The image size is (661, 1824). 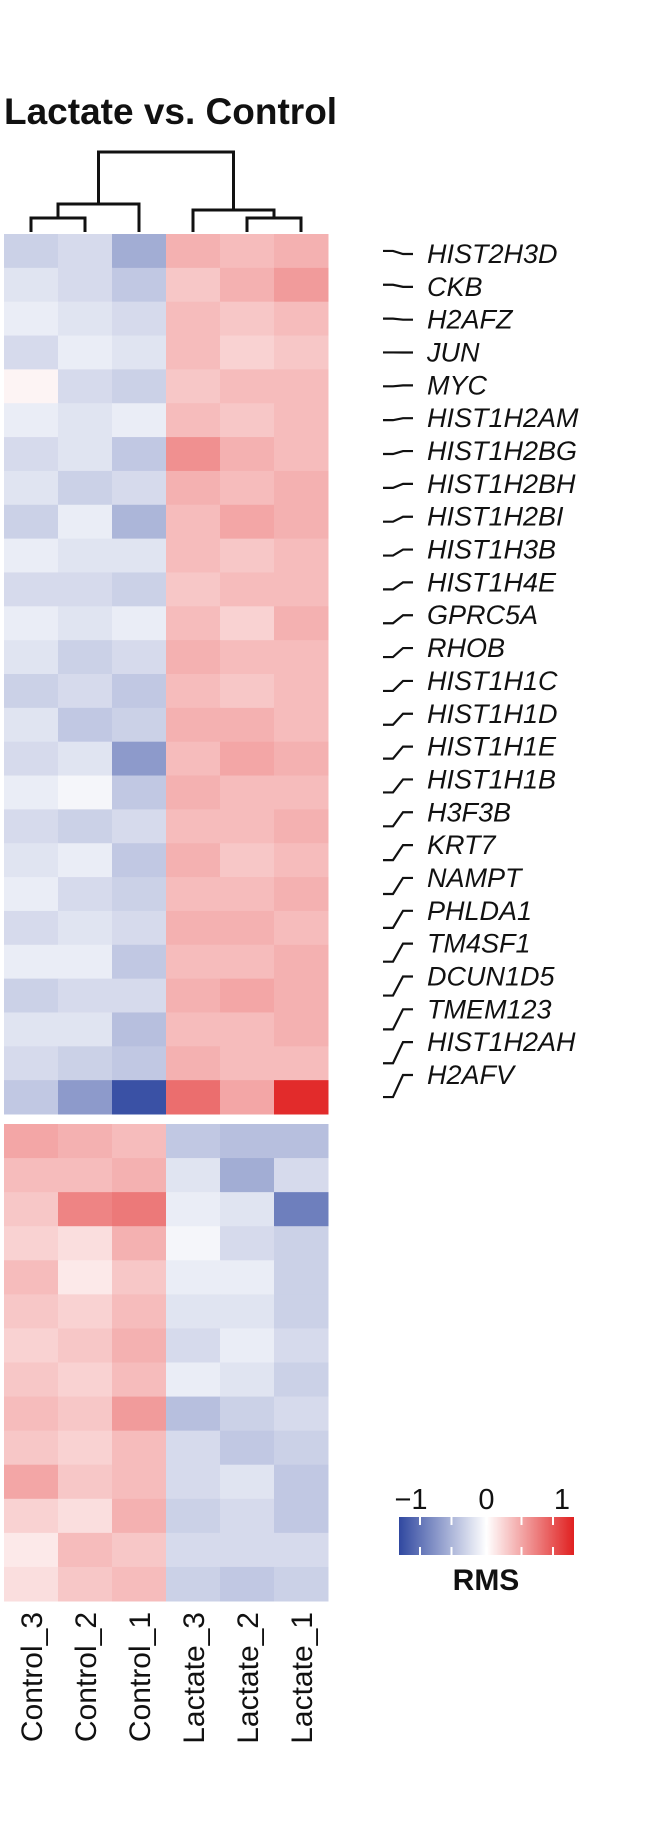 What do you see at coordinates (479, 944) in the screenshot?
I see `gene-label: TM4SF1` at bounding box center [479, 944].